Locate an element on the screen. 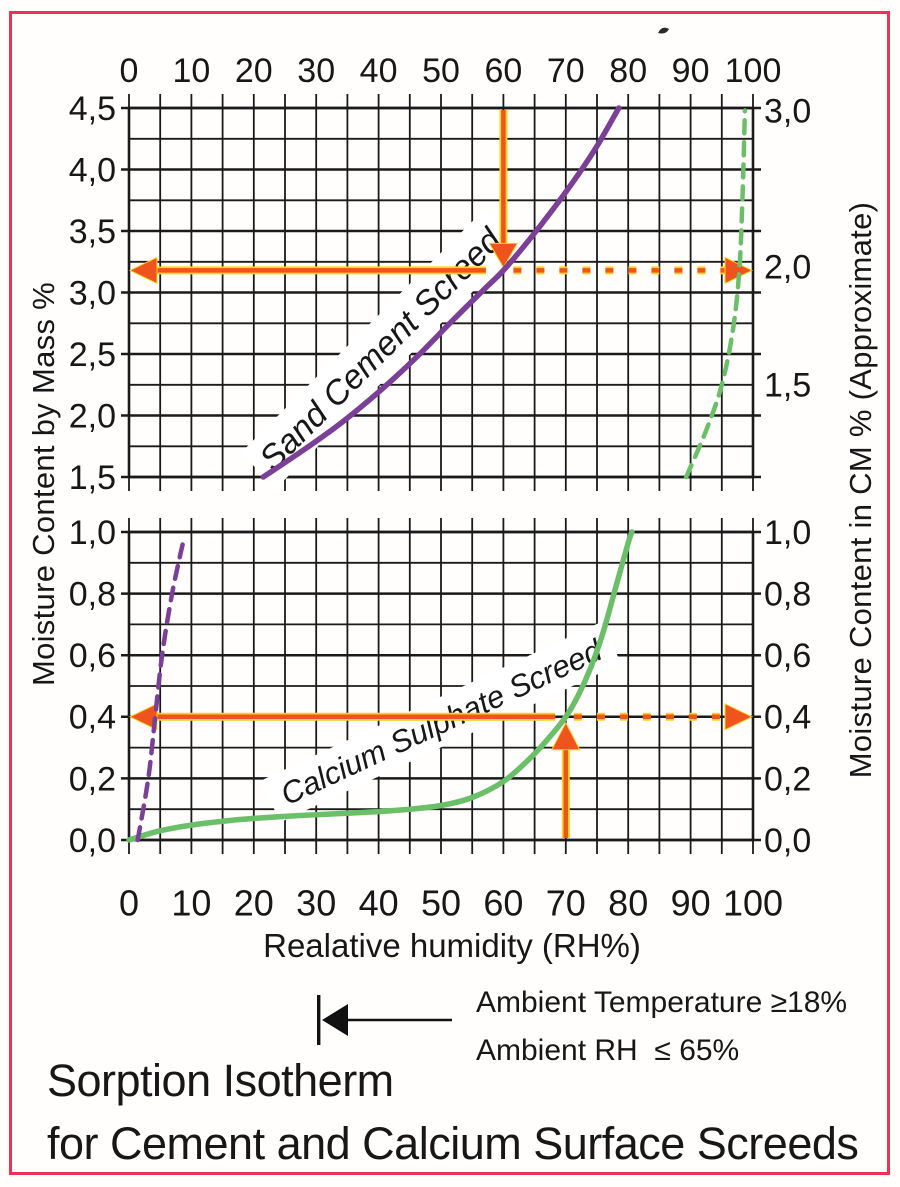 Image resolution: width=900 pixels, height=1187 pixels. limit-bar is located at coordinates (319, 1020).